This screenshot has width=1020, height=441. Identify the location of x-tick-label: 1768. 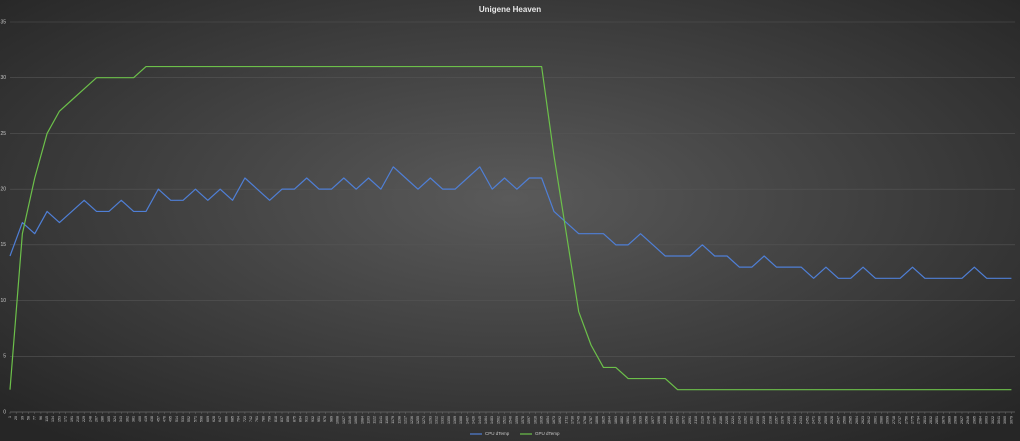
(585, 420).